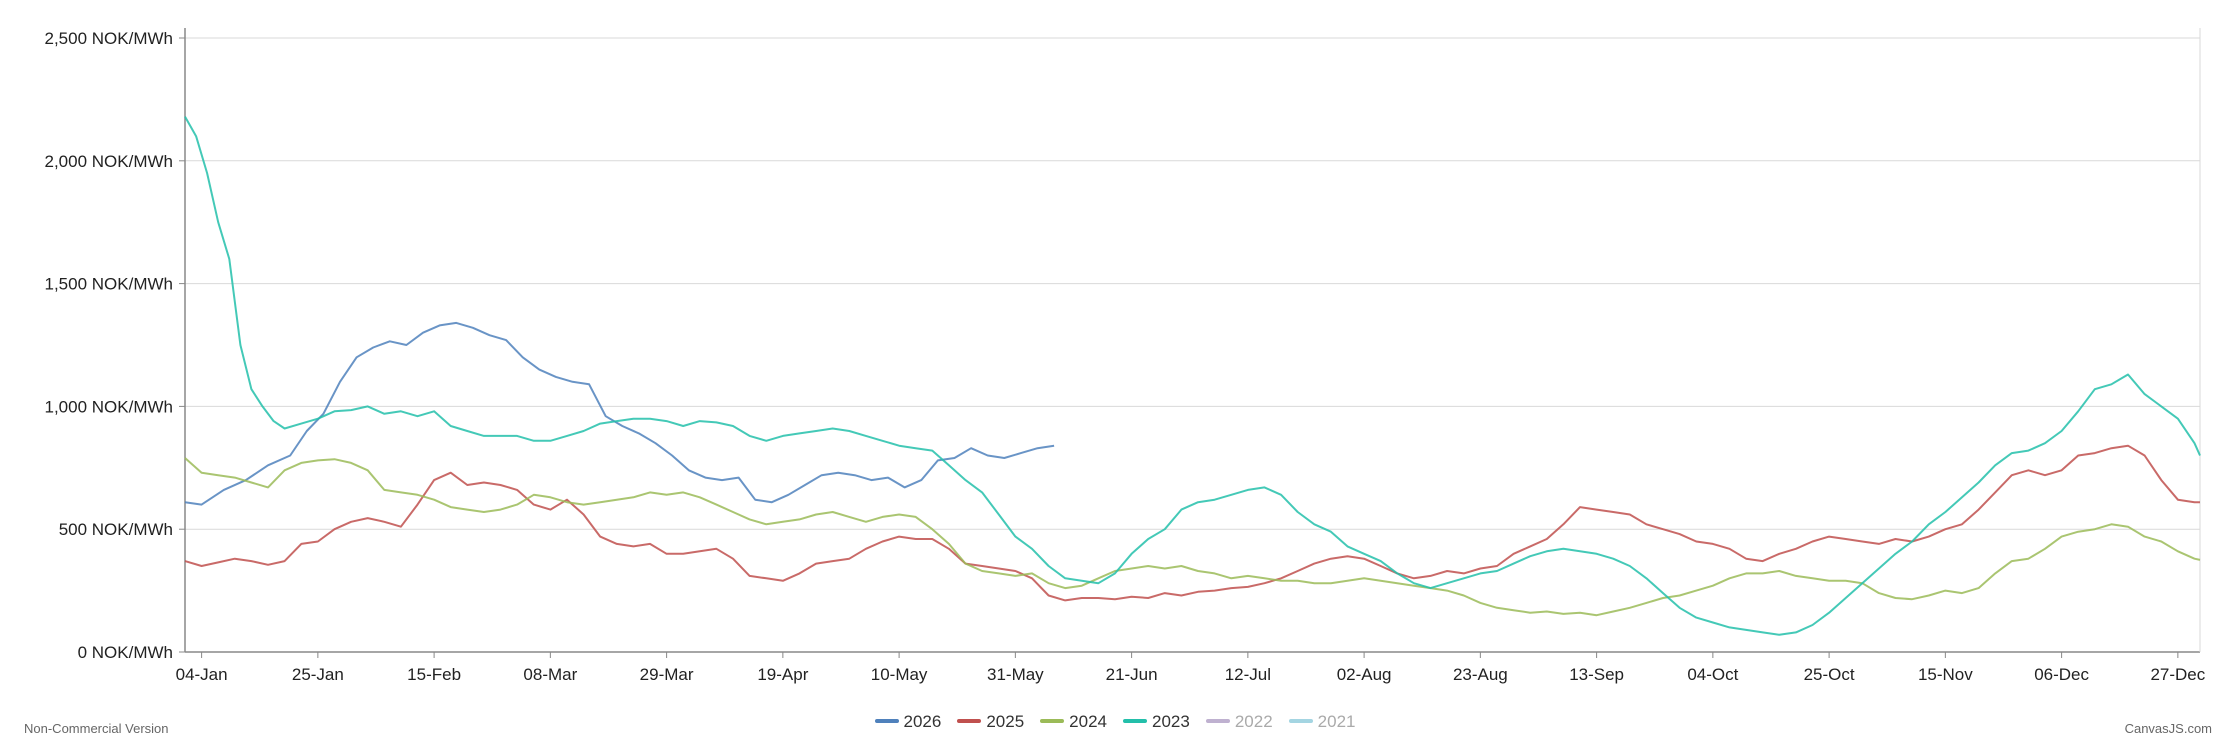 The width and height of the screenshot is (2230, 756). Describe the element at coordinates (922, 721) in the screenshot. I see `legend-label: 2026` at that location.